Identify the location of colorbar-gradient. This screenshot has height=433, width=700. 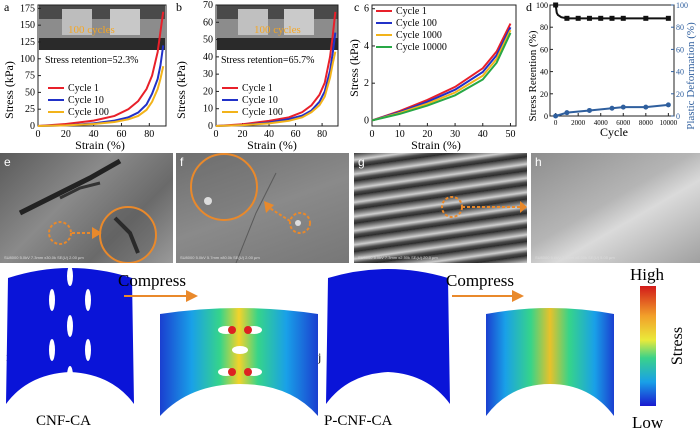
(648, 346).